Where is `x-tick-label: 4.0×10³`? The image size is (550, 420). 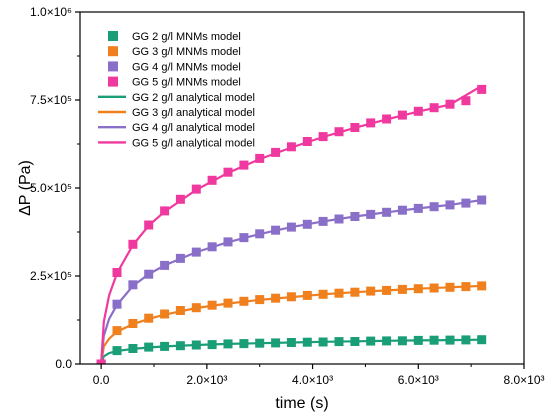 x-tick-label: 4.0×10³ is located at coordinates (312, 380).